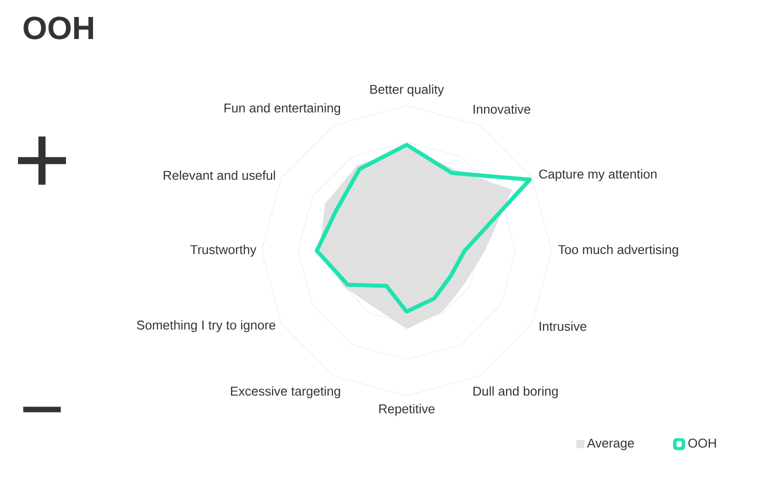  What do you see at coordinates (610, 444) in the screenshot?
I see `legend-label: Average` at bounding box center [610, 444].